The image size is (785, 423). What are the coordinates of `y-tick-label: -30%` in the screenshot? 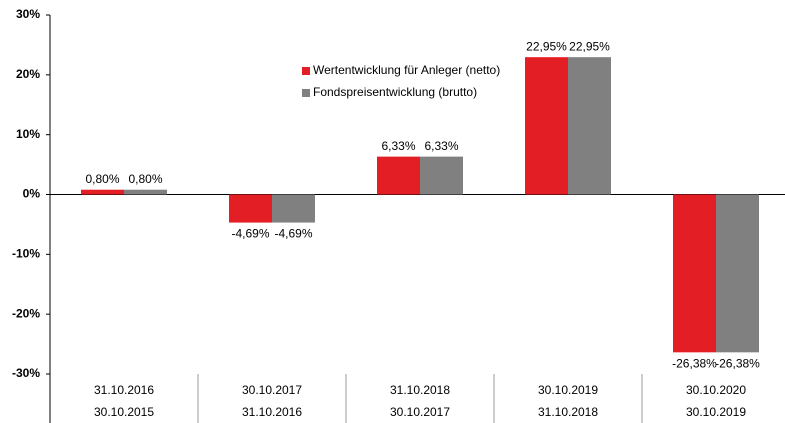 It's located at (26, 373).